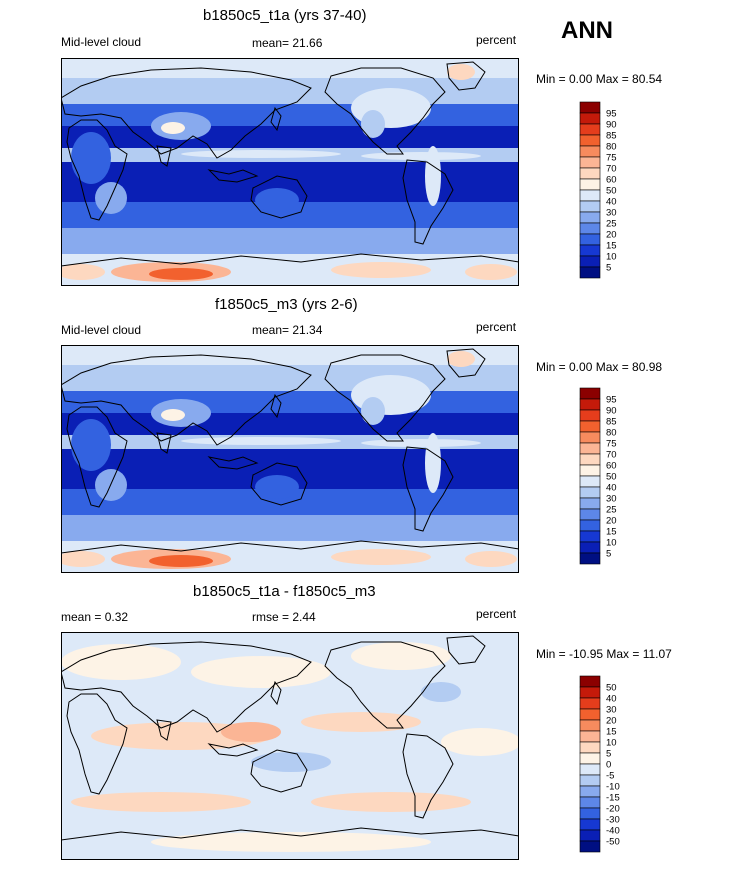  I want to click on colorbar-tick-label: 25, so click(611, 510).